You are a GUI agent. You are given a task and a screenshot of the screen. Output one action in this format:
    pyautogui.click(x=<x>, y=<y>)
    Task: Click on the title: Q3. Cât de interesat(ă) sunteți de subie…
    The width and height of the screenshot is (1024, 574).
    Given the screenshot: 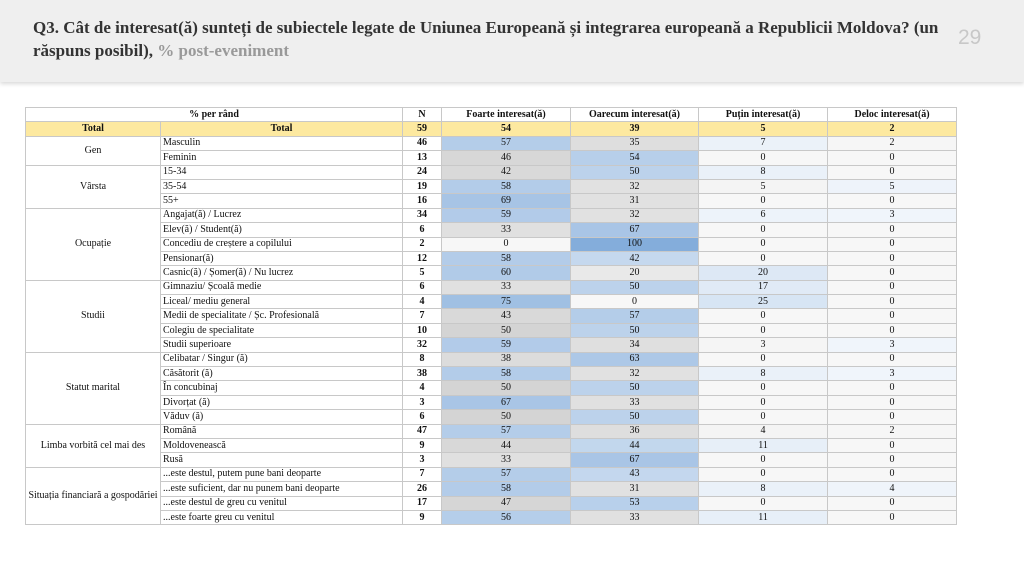 What is the action you would take?
    pyautogui.click(x=490, y=39)
    